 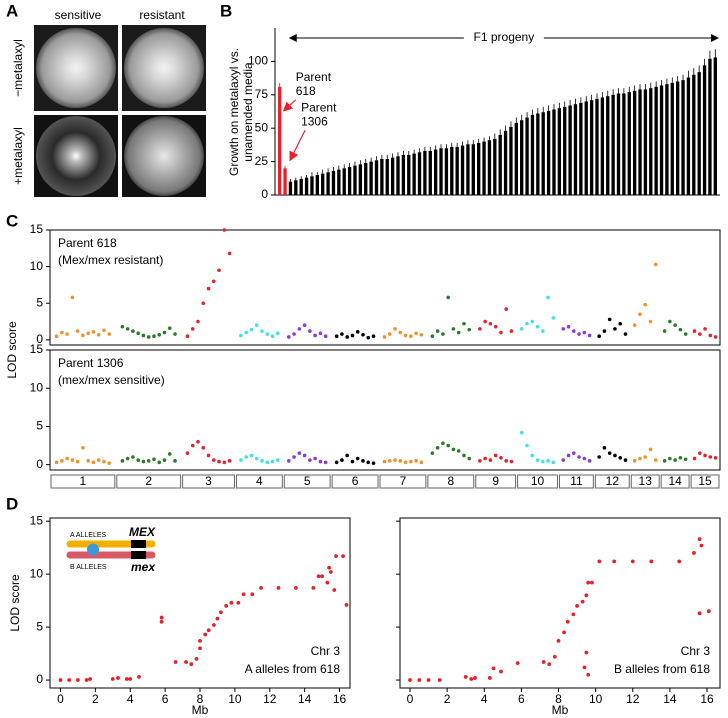 What do you see at coordinates (138, 544) in the screenshot?
I see `gene-block` at bounding box center [138, 544].